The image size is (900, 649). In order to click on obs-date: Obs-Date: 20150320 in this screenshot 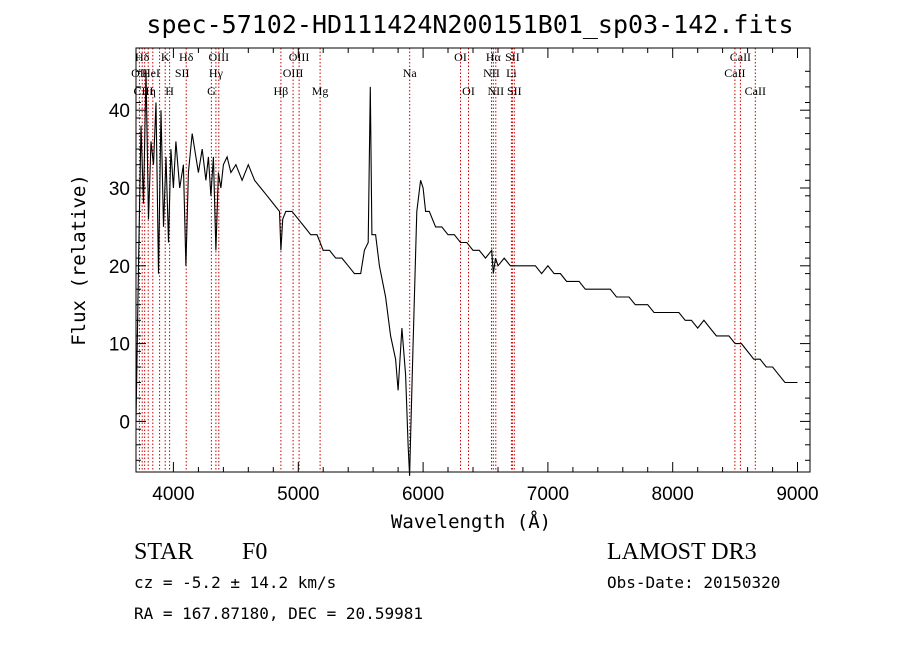, I will do `click(693, 582)`.